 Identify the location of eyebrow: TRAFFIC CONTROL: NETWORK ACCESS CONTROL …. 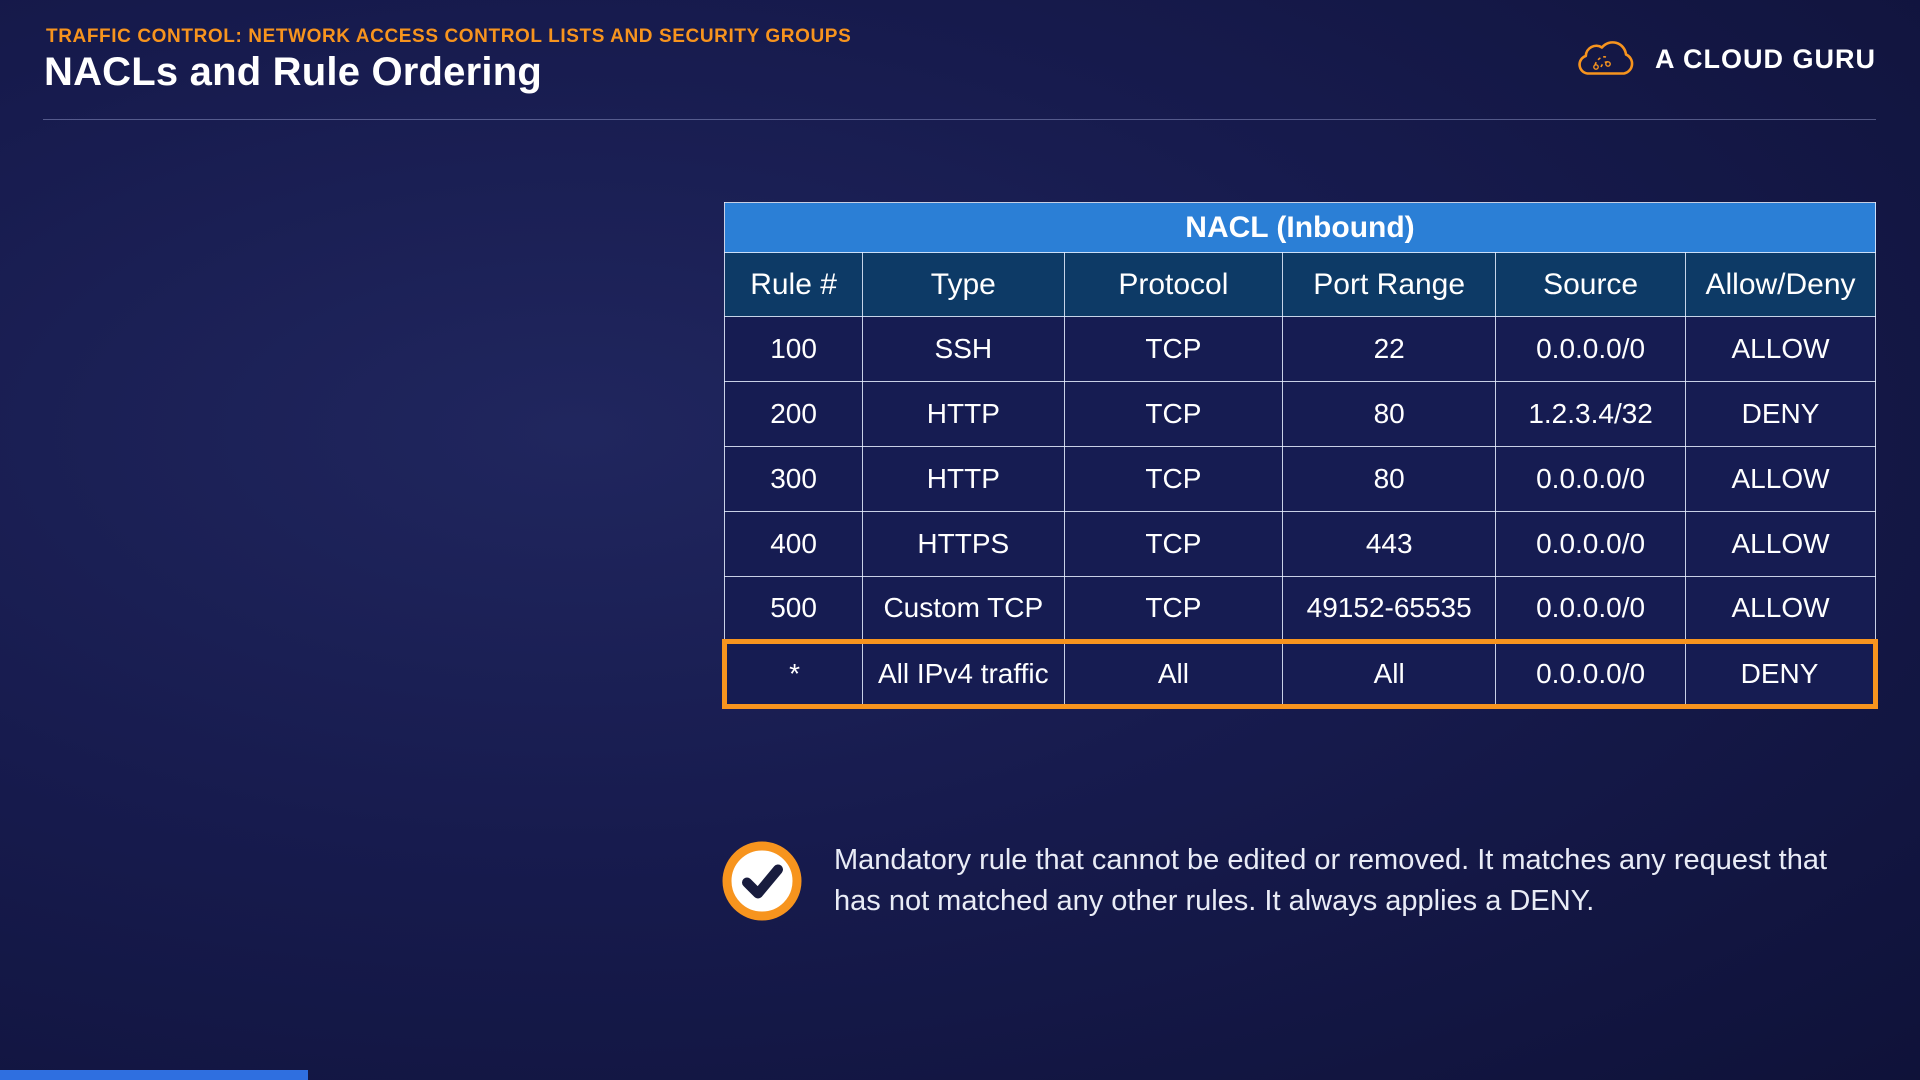
(449, 36).